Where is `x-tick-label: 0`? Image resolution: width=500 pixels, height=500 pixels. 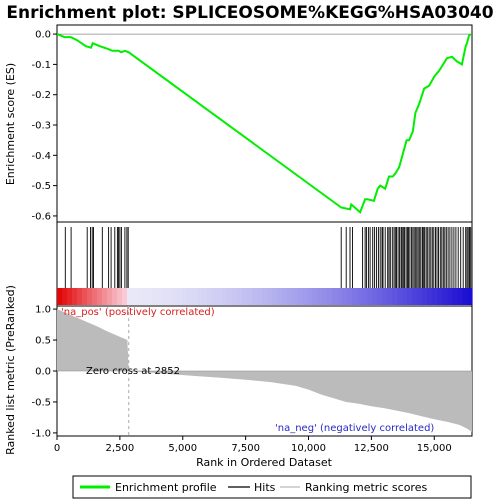 x-tick-label: 0 is located at coordinates (57, 448).